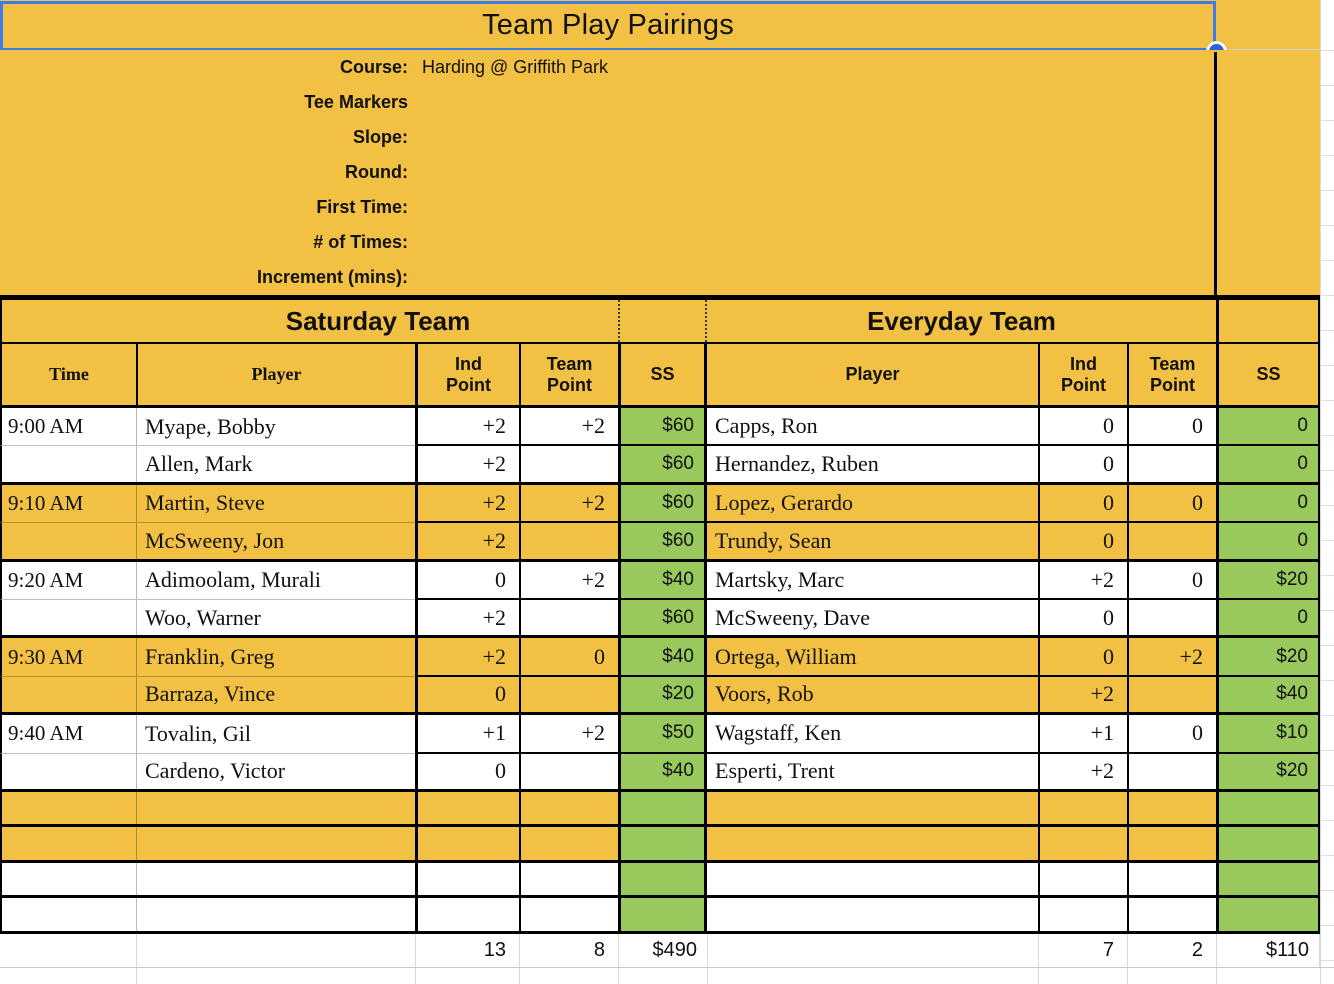 The image size is (1334, 984). What do you see at coordinates (660, 172) in the screenshot?
I see `info-row-round: Round:` at bounding box center [660, 172].